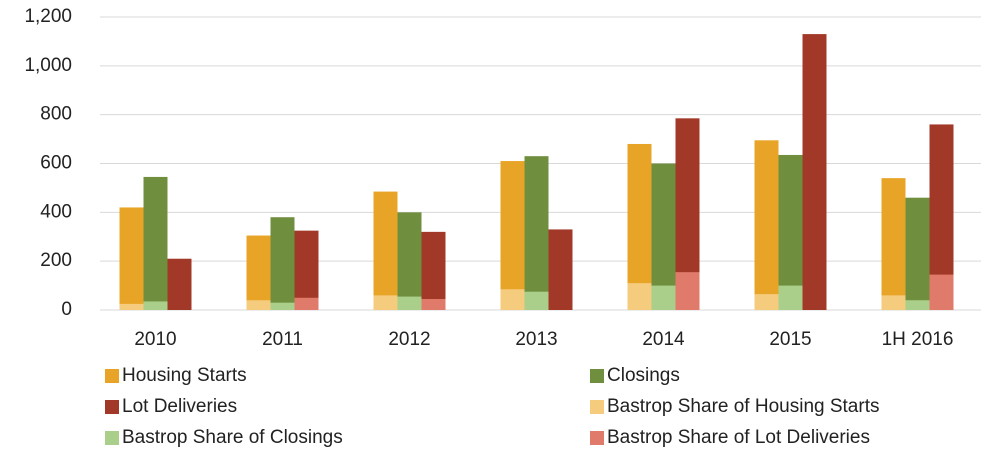  What do you see at coordinates (232, 437) in the screenshot?
I see `legend-label: Bastrop Share of Closings` at bounding box center [232, 437].